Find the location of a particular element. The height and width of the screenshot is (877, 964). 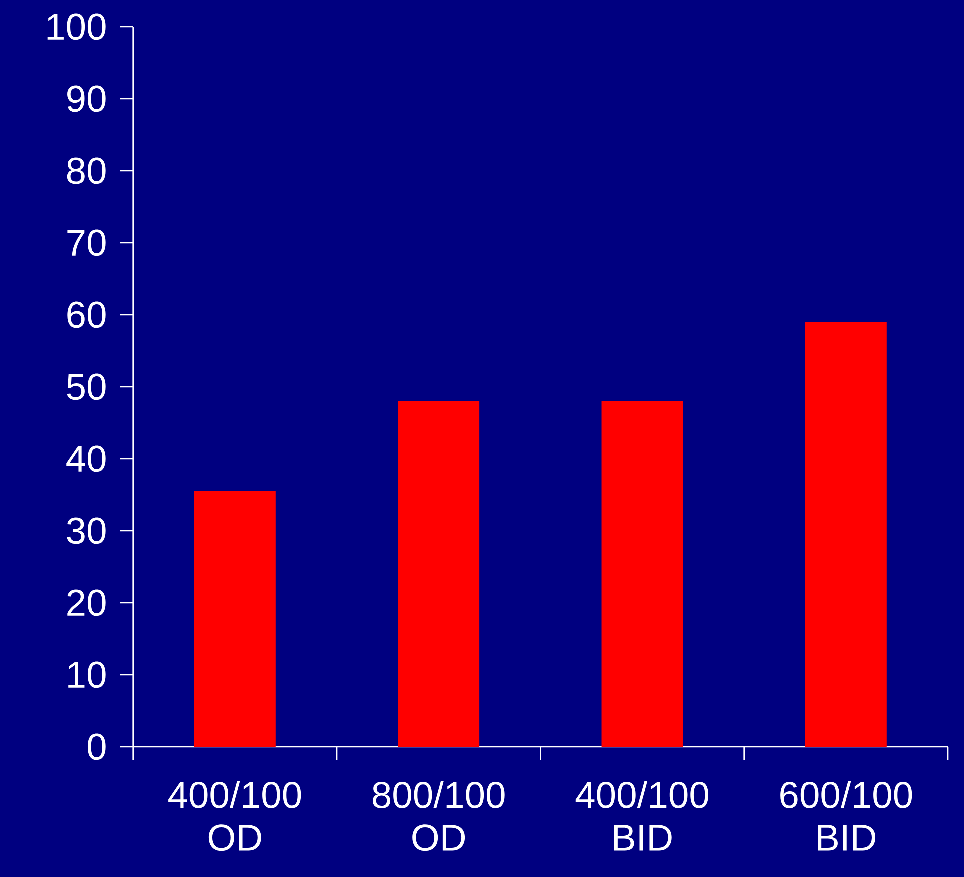

y-tick-label: 20 is located at coordinates (87, 603).